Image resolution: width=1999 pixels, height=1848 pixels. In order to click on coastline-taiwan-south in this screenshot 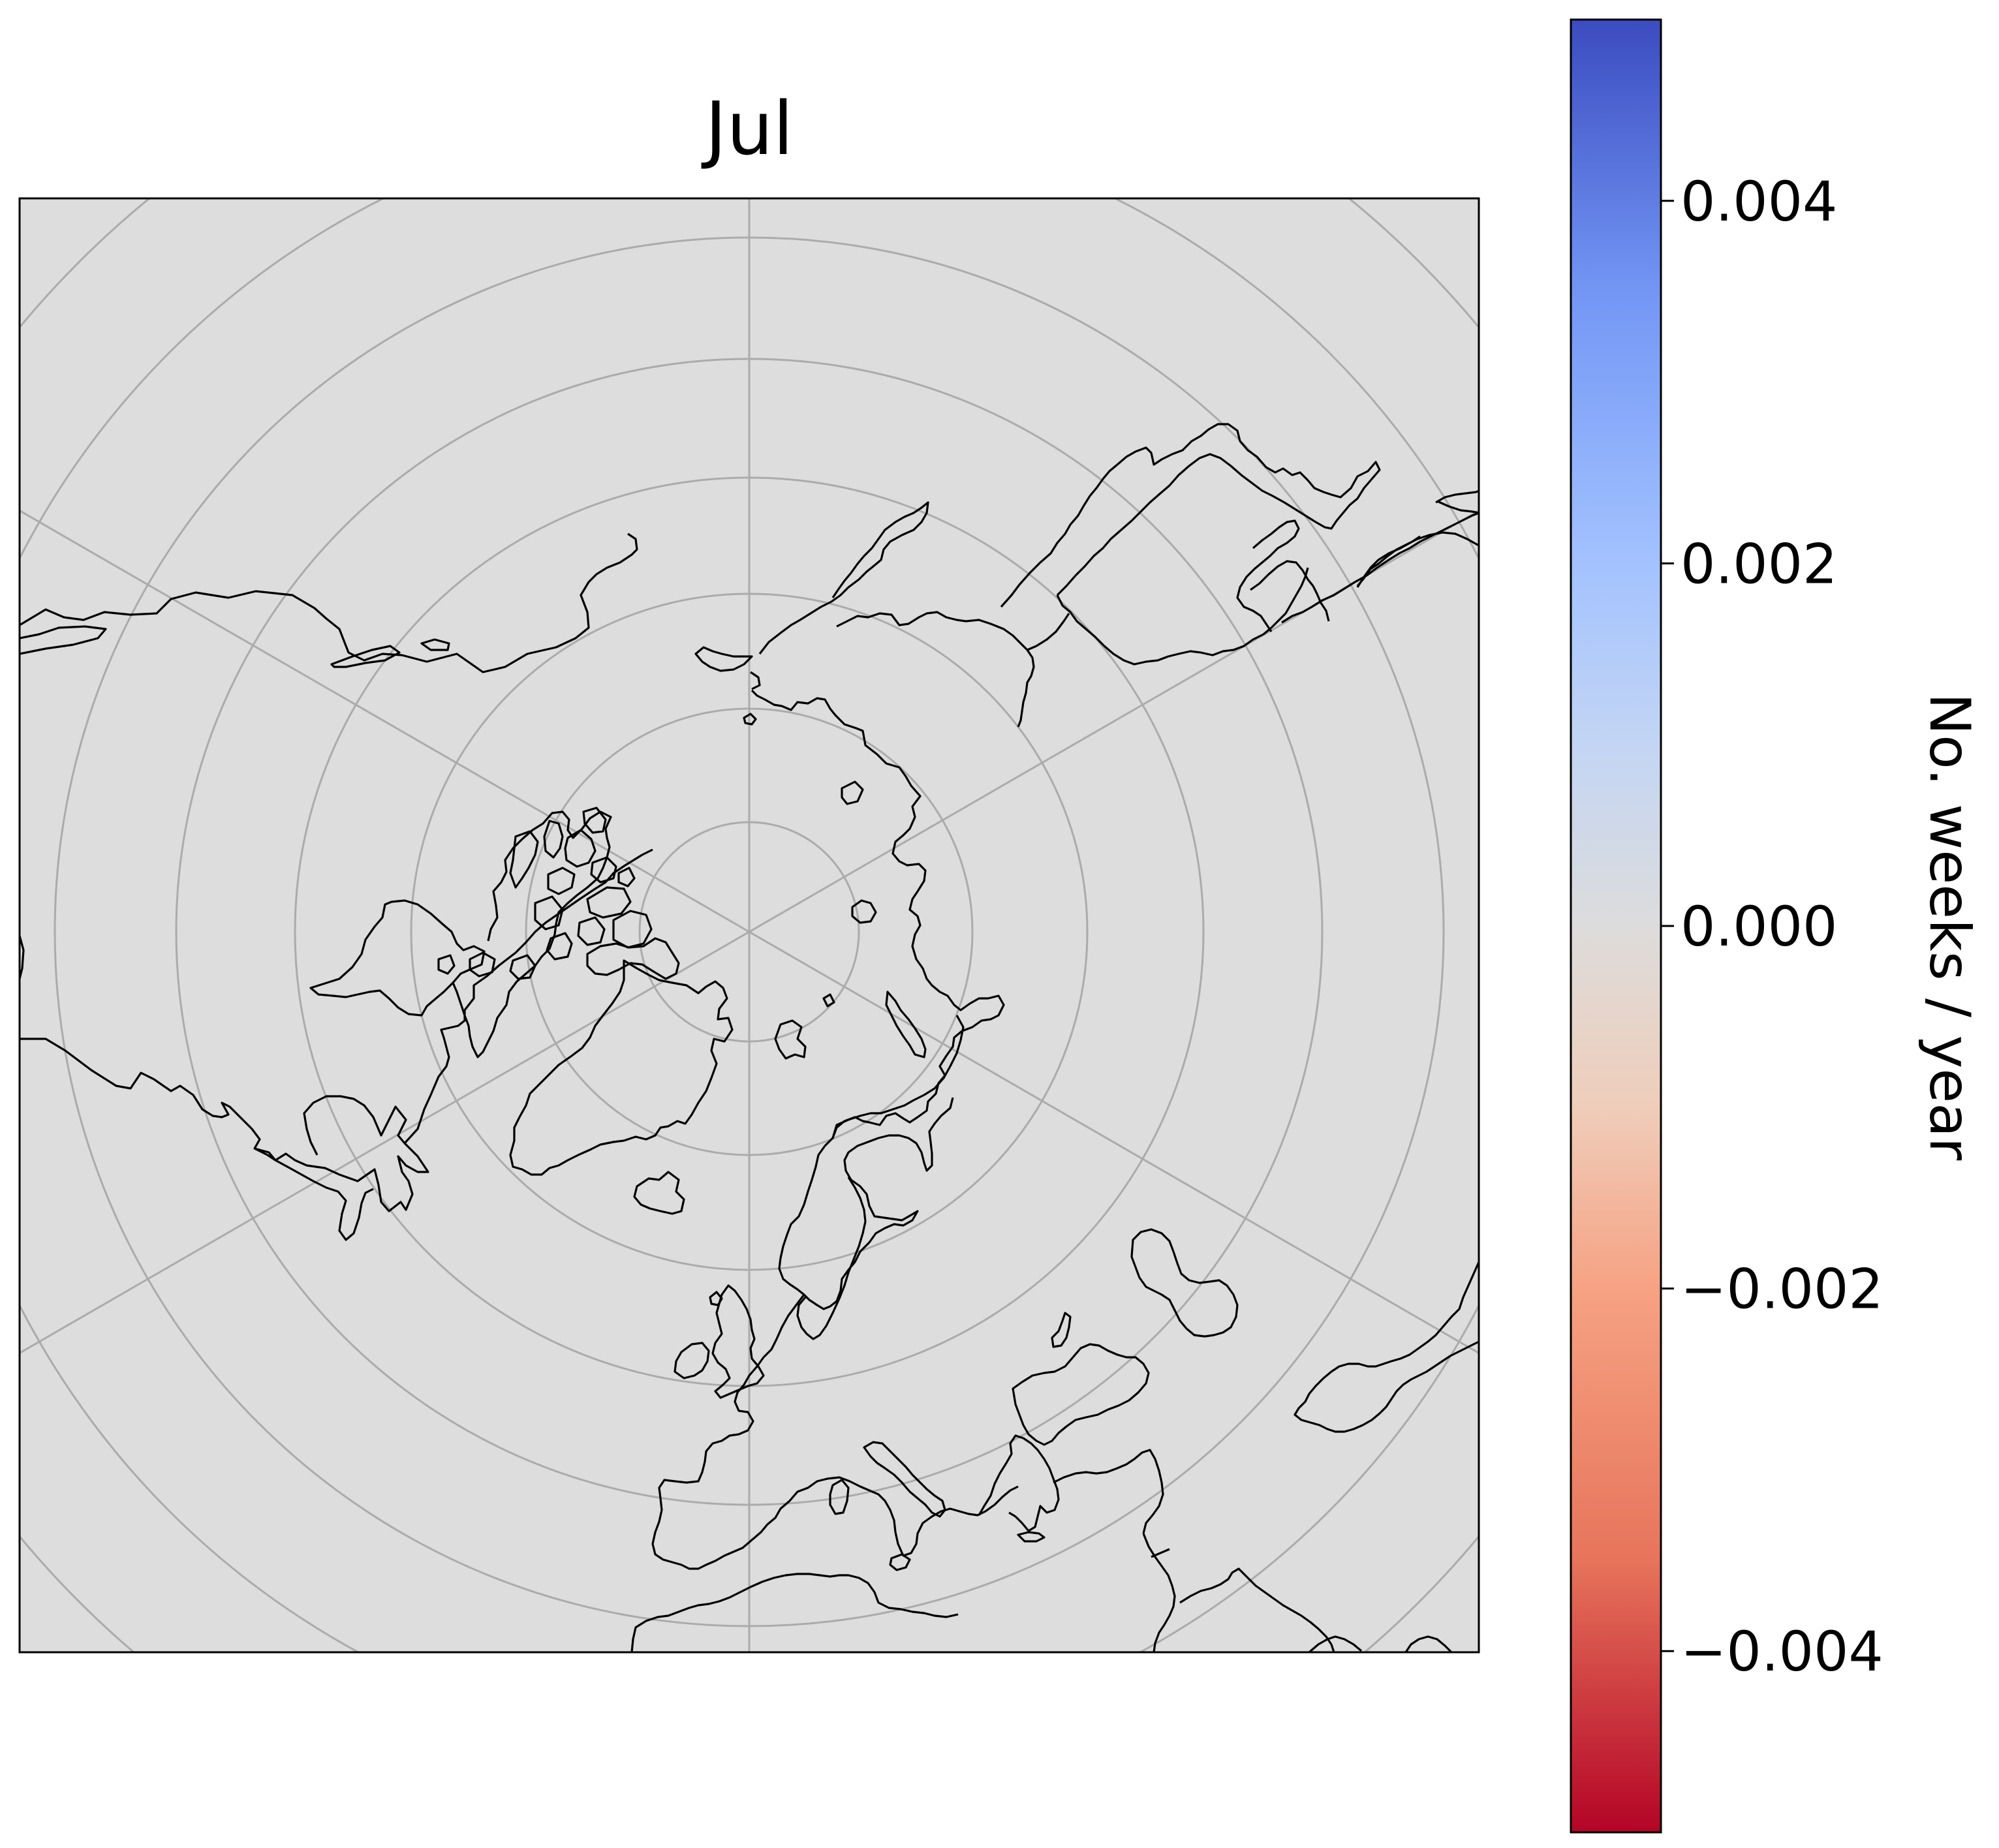, I will do `click(1457, 496)`.